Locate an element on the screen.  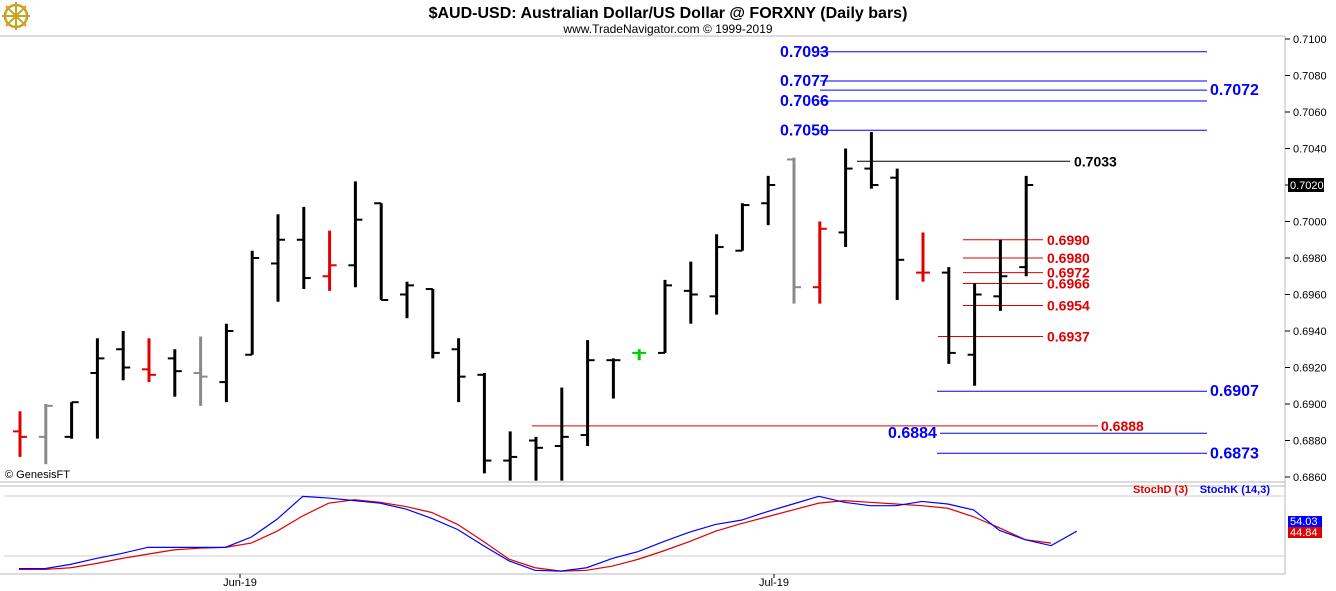
chart-subtitle: www.TradeNavigator.com © 1999-2019 is located at coordinates (667, 29).